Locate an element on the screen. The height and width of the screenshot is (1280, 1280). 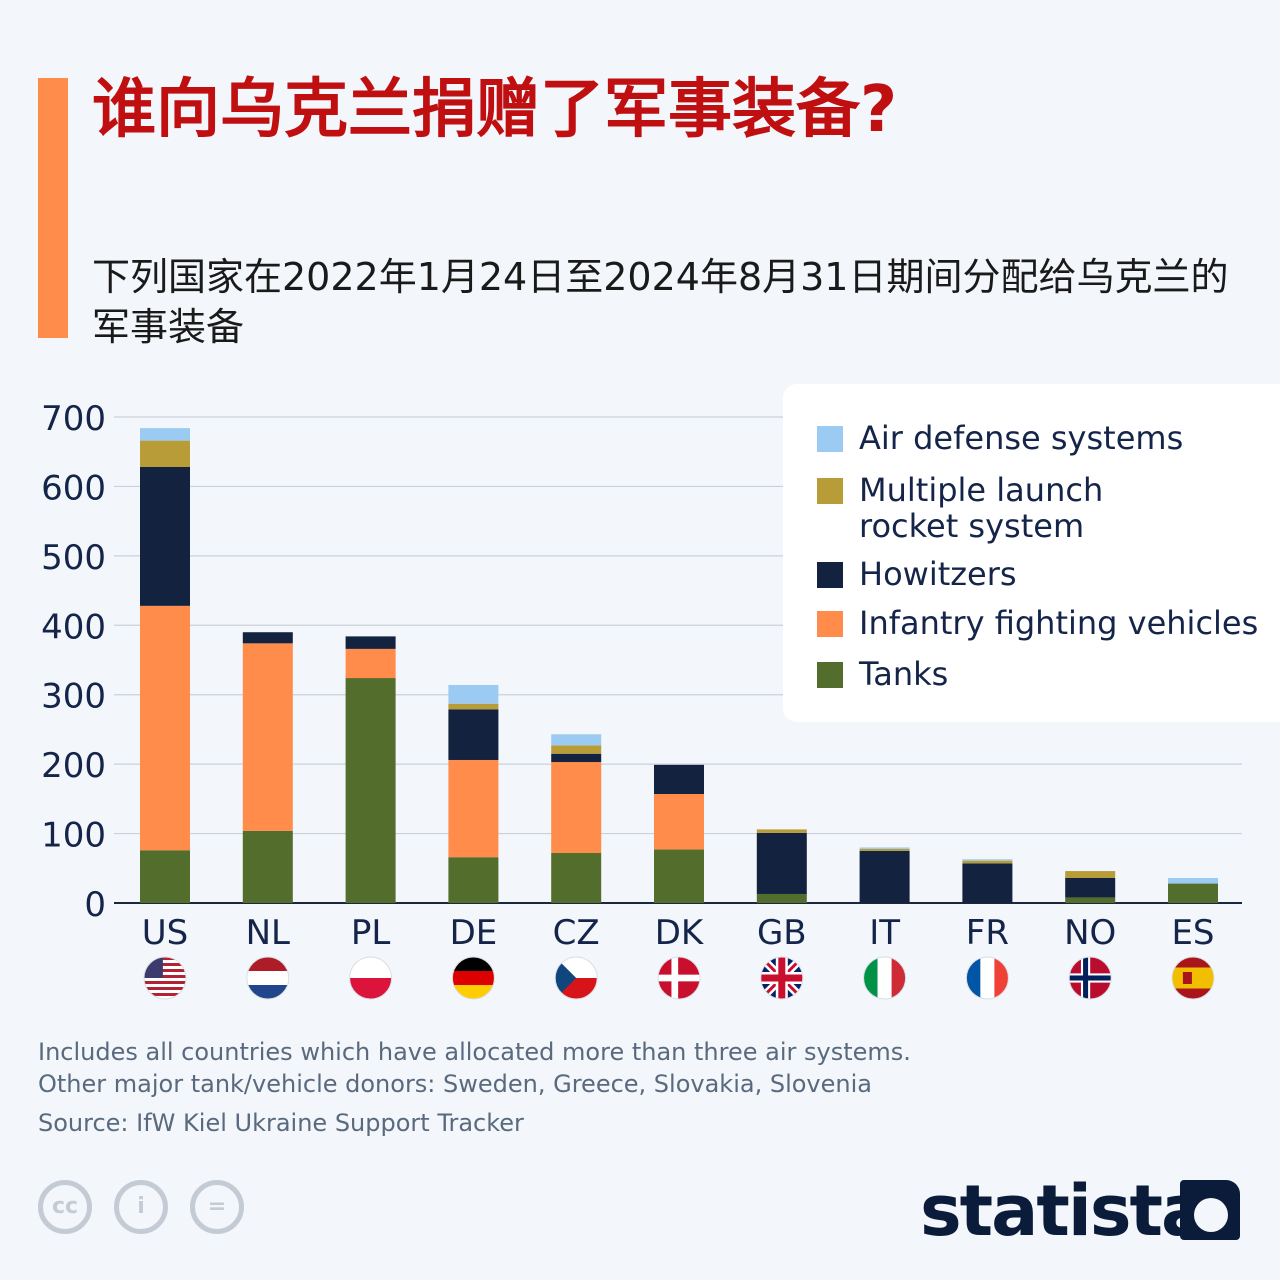
x-tick-label: CZ is located at coordinates (576, 933).